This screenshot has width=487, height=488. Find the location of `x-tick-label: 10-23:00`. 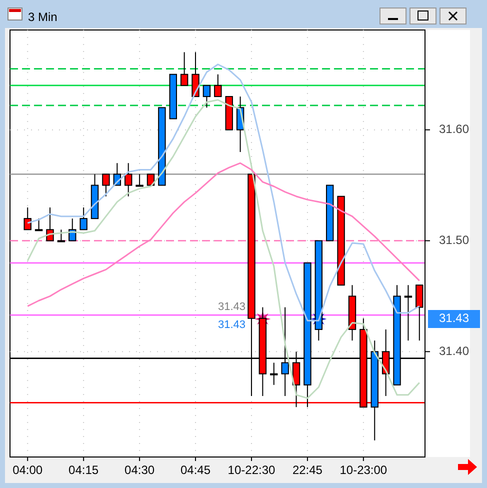

x-tick-label: 10-23:00 is located at coordinates (364, 470).